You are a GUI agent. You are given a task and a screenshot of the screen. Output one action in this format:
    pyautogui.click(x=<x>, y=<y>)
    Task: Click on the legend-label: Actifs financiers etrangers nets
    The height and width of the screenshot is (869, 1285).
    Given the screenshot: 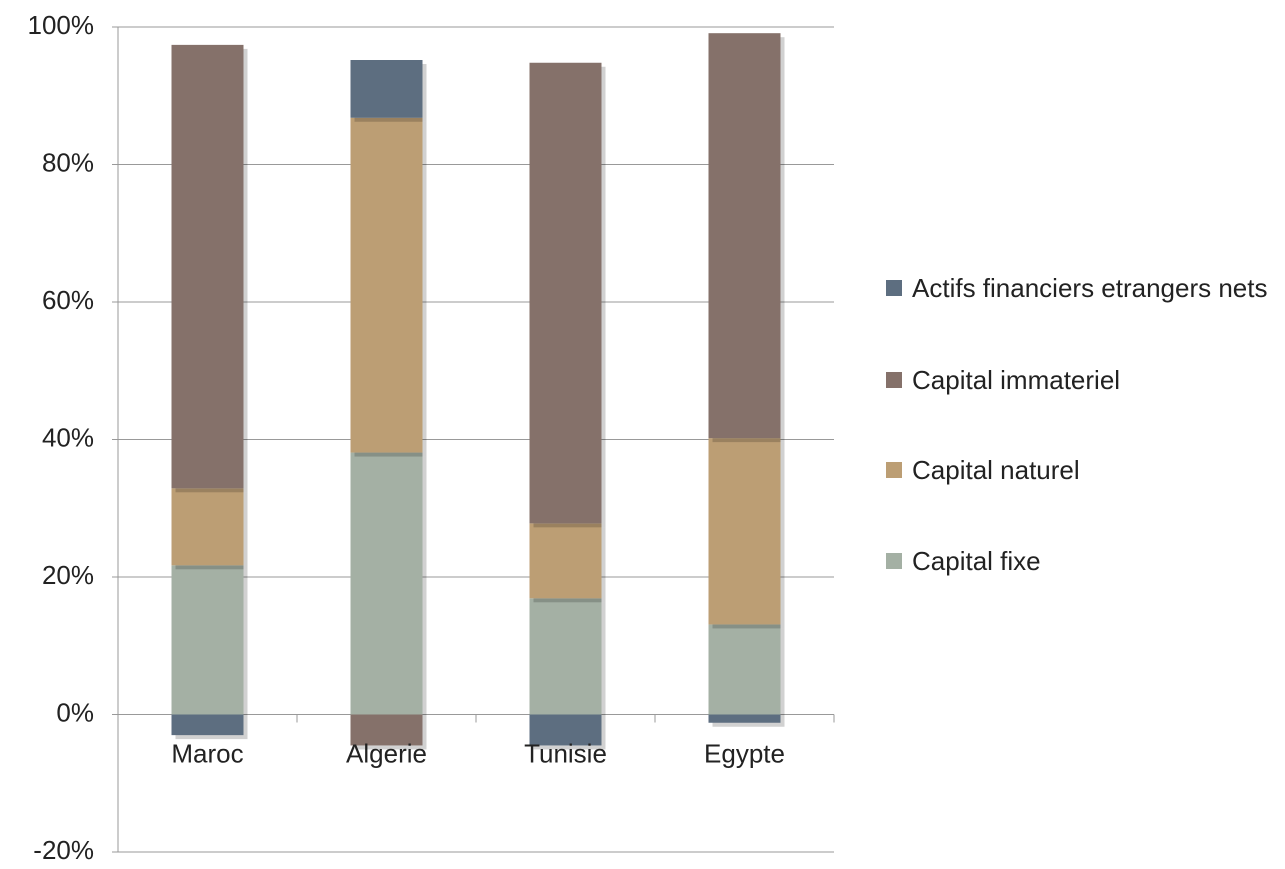 What is the action you would take?
    pyautogui.click(x=1090, y=288)
    